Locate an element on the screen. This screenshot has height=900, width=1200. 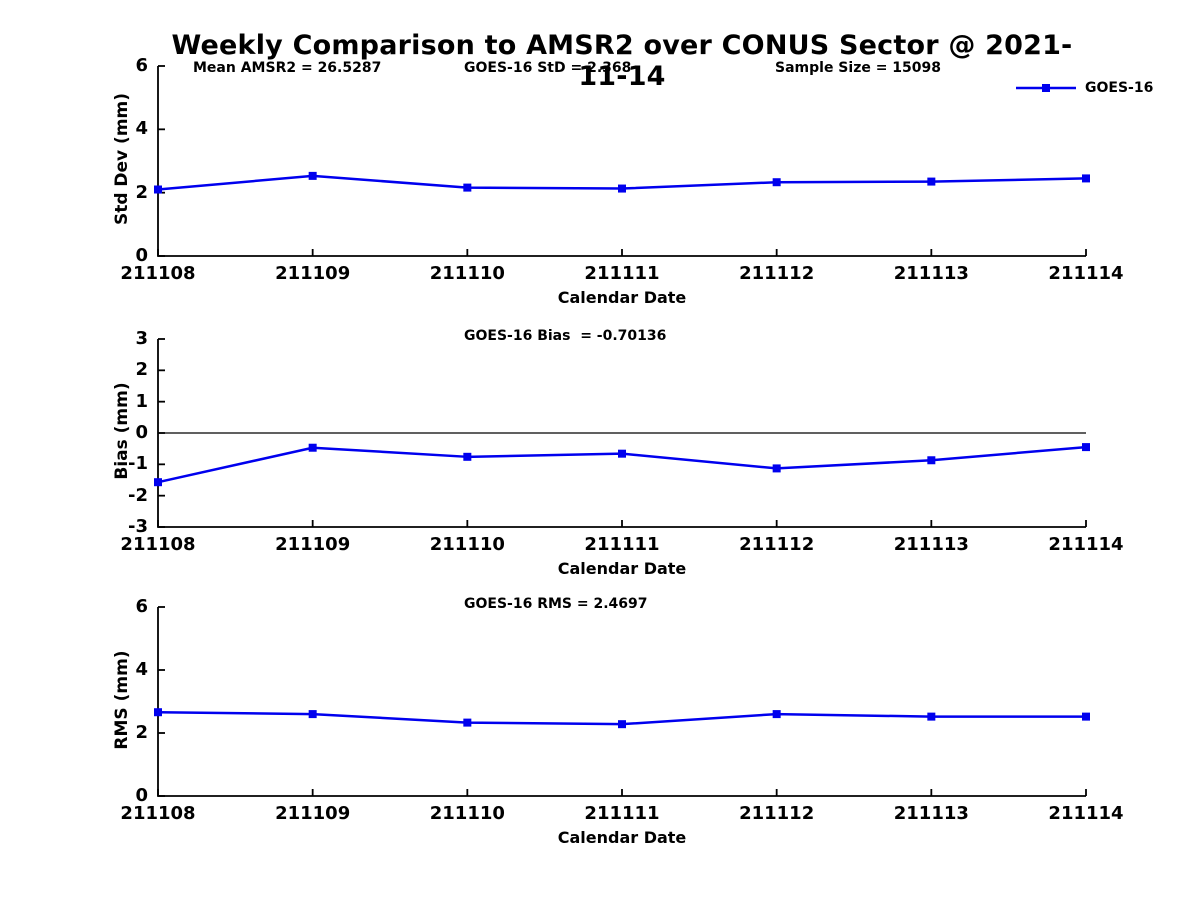
stat-mean-amsr2: Mean AMSR2 = 26.5287 is located at coordinates (287, 68).